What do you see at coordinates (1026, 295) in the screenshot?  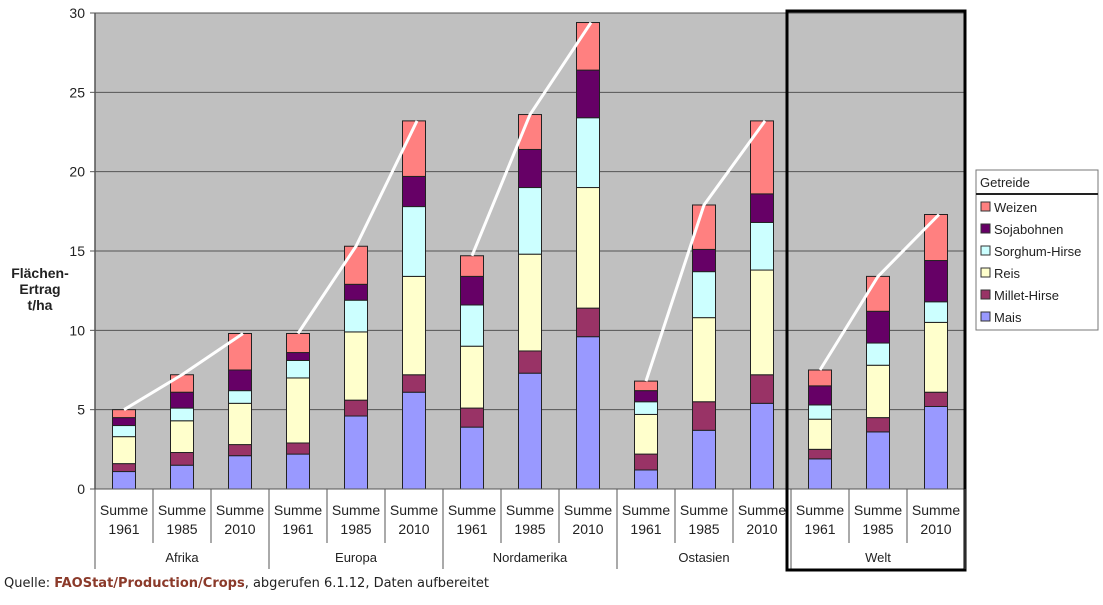 I see `legend-label-millet-hirse: Millet-Hirse` at bounding box center [1026, 295].